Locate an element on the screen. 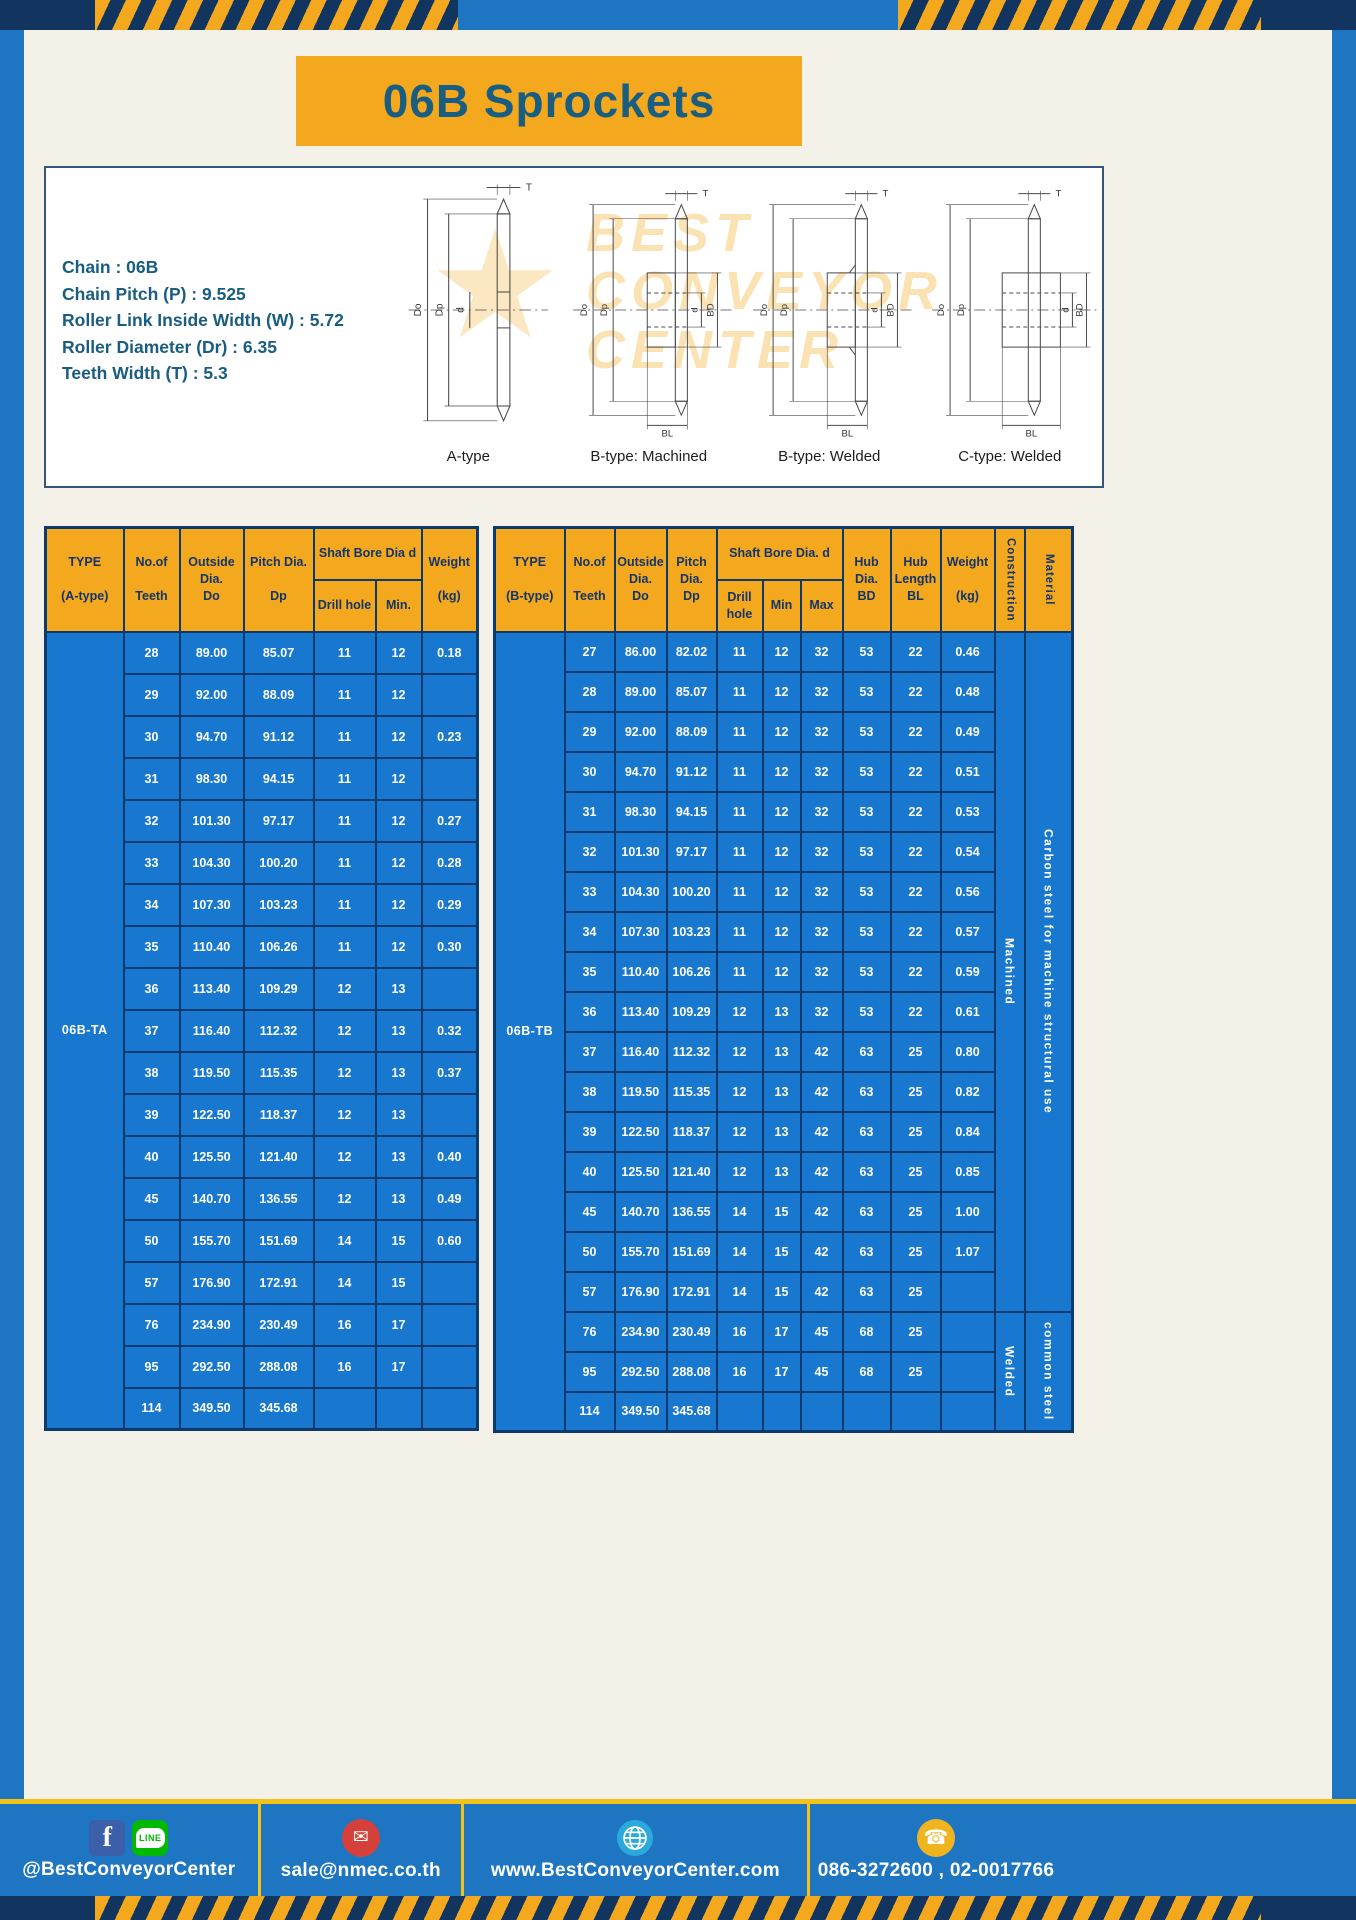  table-cell: 42 is located at coordinates (821, 1091).